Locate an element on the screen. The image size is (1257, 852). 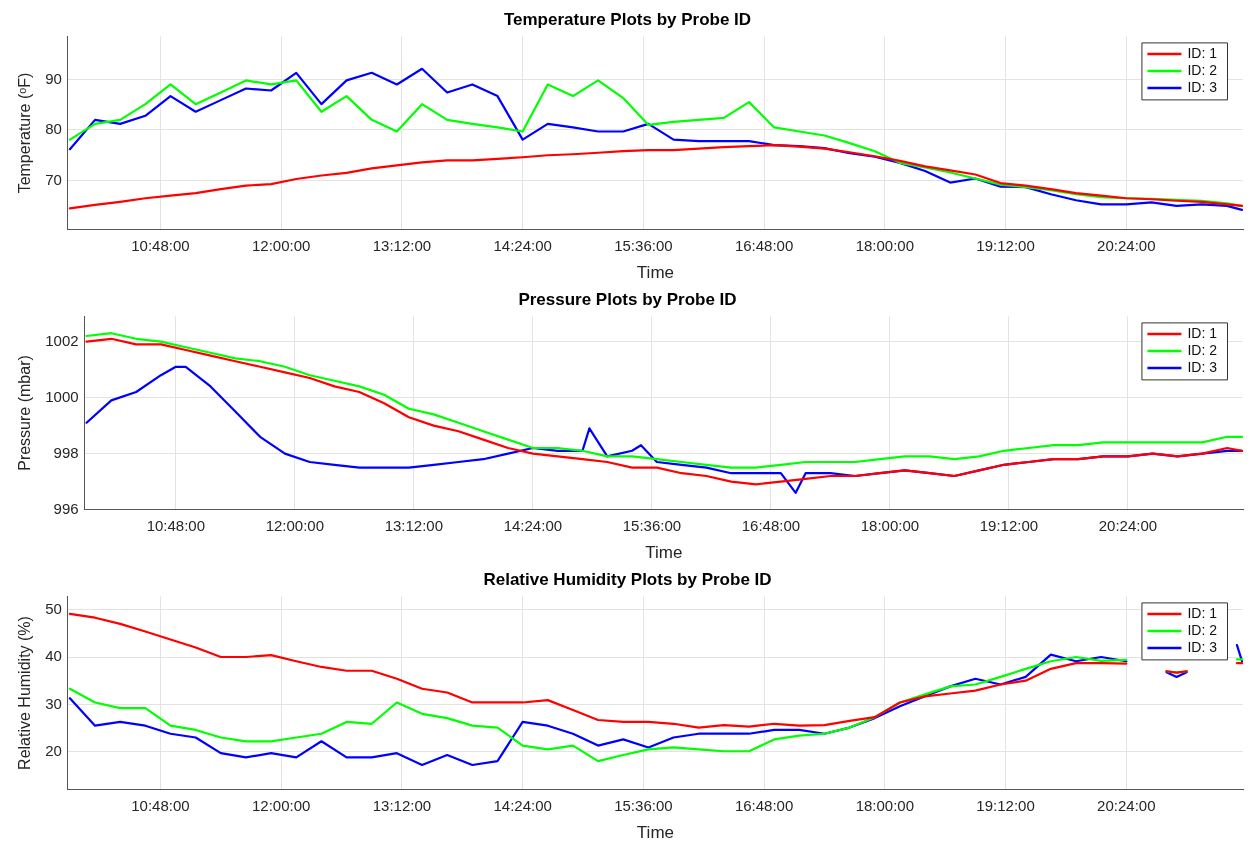
y-axis-title: Temperature (ᵒF) is located at coordinates (25, 133).